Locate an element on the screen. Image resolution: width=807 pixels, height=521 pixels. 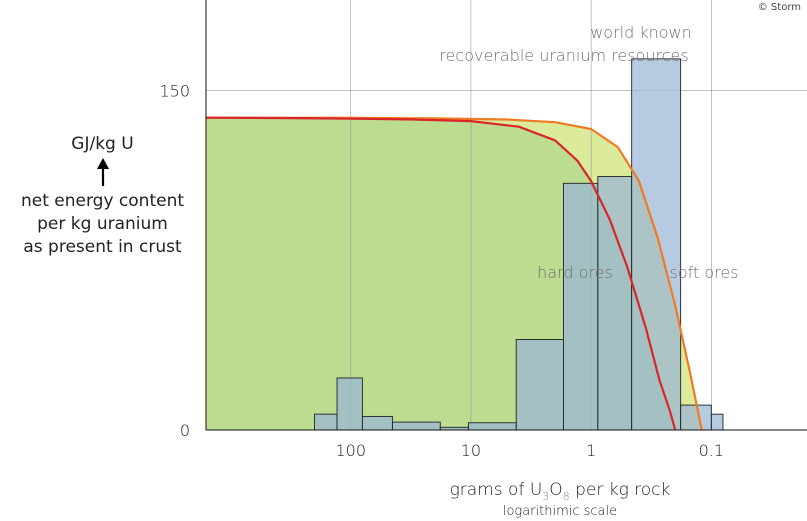
y-tick-label-150: 150 is located at coordinates (174, 91).